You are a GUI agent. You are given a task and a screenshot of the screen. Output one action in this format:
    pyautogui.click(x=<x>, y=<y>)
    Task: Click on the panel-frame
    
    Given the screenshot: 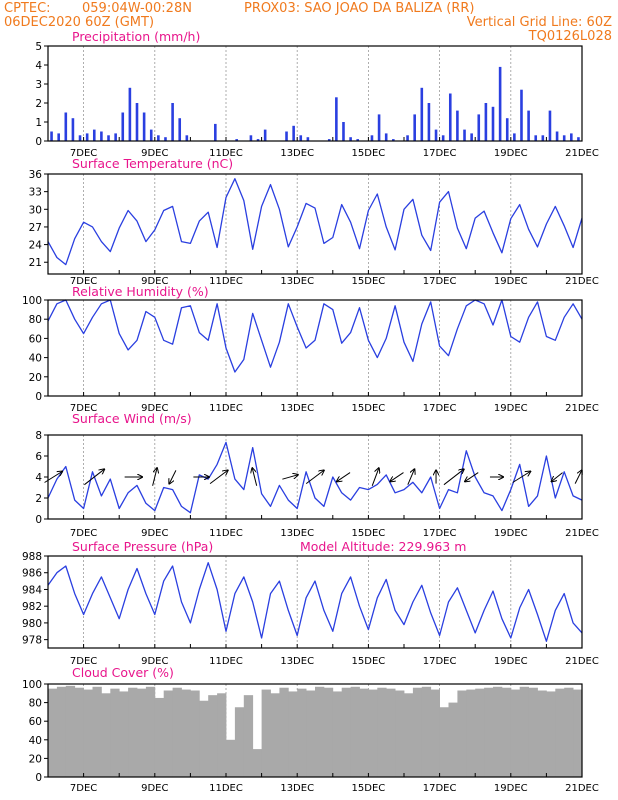 What is the action you would take?
    pyautogui.click(x=315, y=224)
    